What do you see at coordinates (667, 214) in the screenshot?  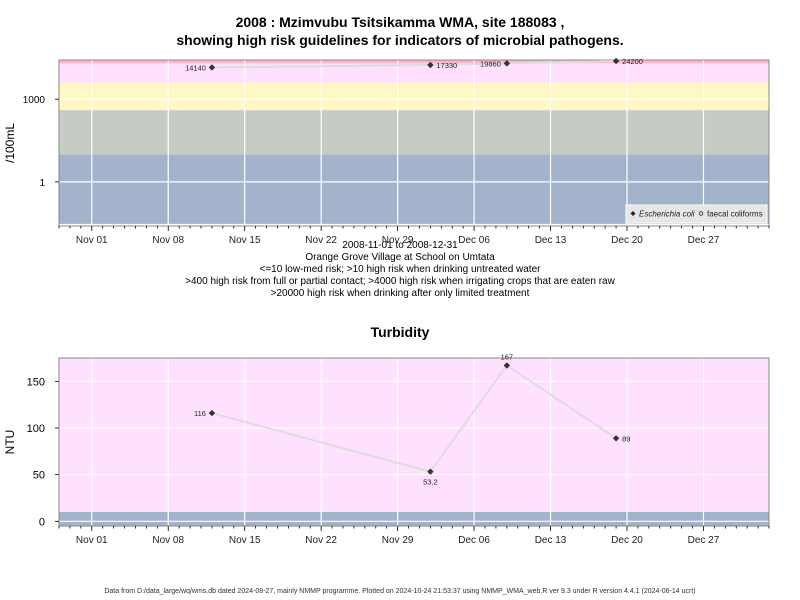 I see `chart1-legend-entry-0: Escherichia coli` at bounding box center [667, 214].